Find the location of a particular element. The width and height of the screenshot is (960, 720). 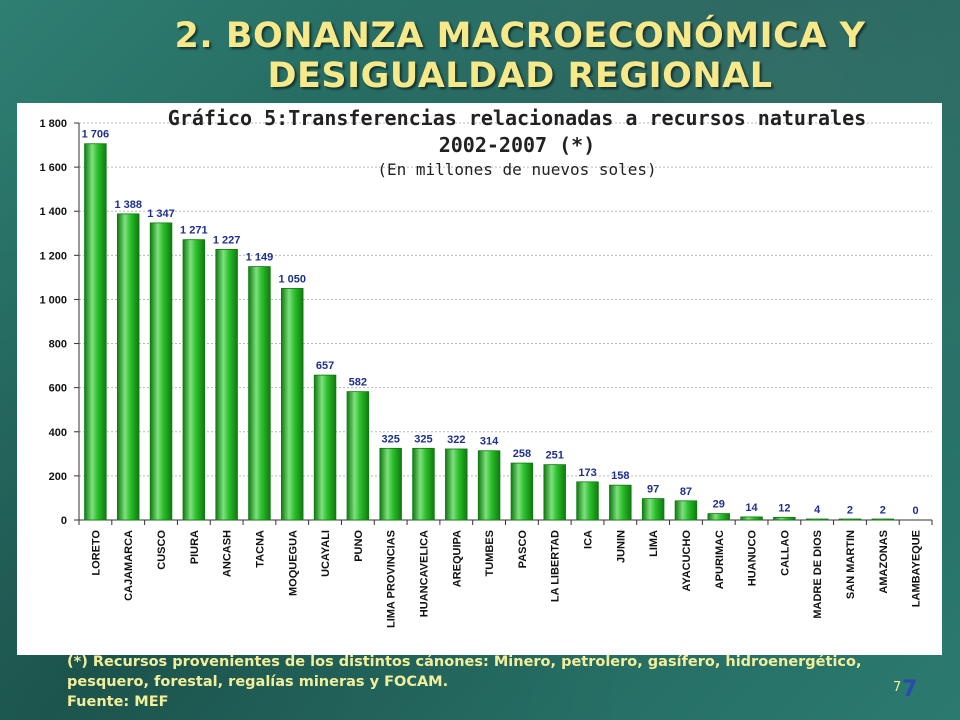

y-tick-label: 1 200 is located at coordinates (53, 256).